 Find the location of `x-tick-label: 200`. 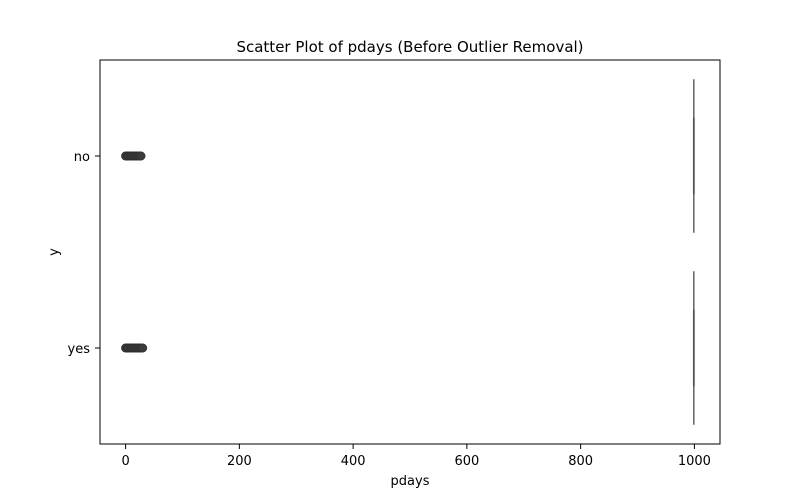

x-tick-label: 200 is located at coordinates (239, 461).